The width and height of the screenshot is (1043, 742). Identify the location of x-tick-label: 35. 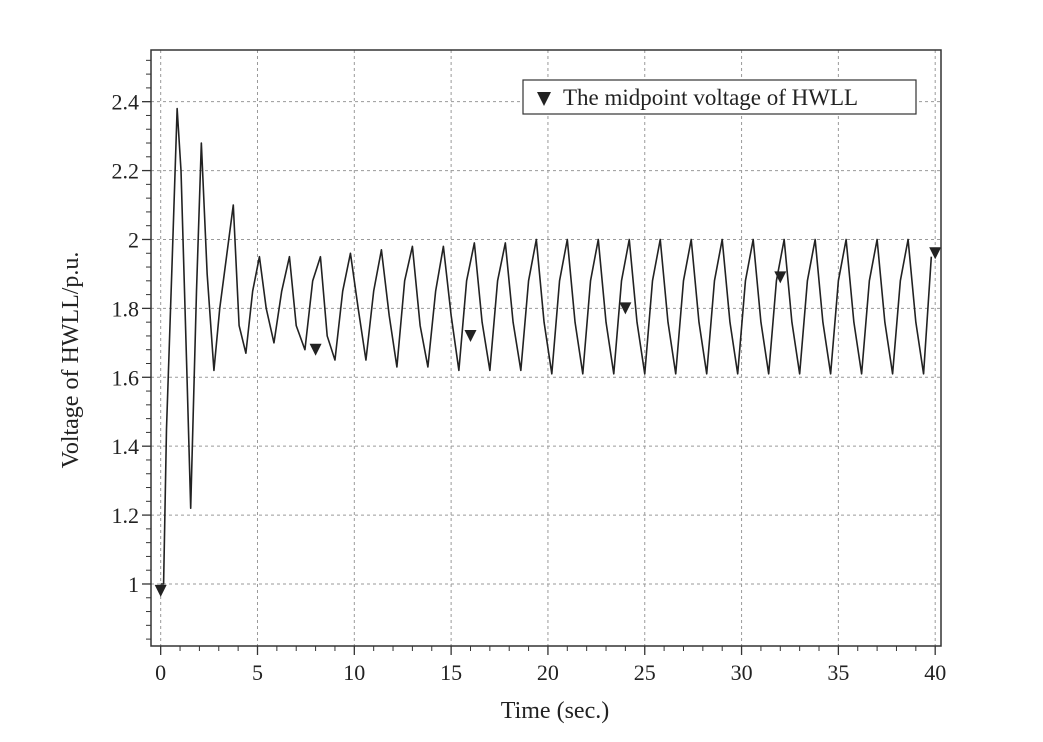
(838, 672).